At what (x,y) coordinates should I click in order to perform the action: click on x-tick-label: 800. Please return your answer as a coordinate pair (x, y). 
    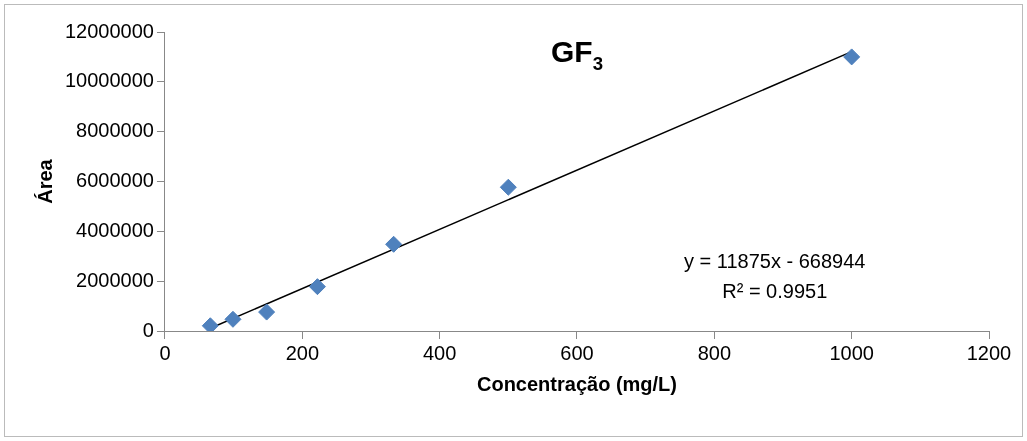
    Looking at the image, I should click on (714, 352).